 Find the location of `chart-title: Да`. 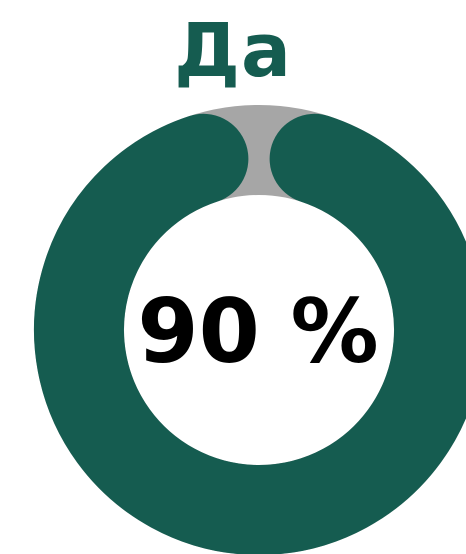

chart-title: Да is located at coordinates (233, 51).